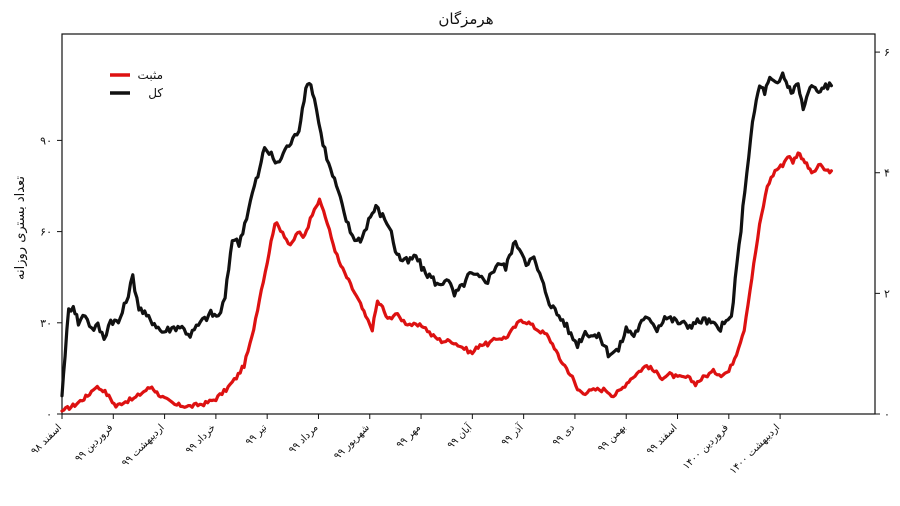 The width and height of the screenshot is (900, 506). What do you see at coordinates (155, 93) in the screenshot?
I see `legend-label: کل` at bounding box center [155, 93].